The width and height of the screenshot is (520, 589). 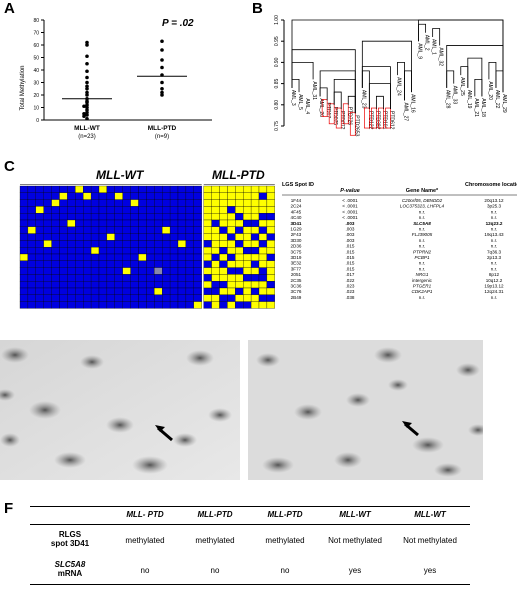 What do you see at coordinates (494, 257) in the screenshot?
I see `table-cell: 2p13.3` at bounding box center [494, 257].